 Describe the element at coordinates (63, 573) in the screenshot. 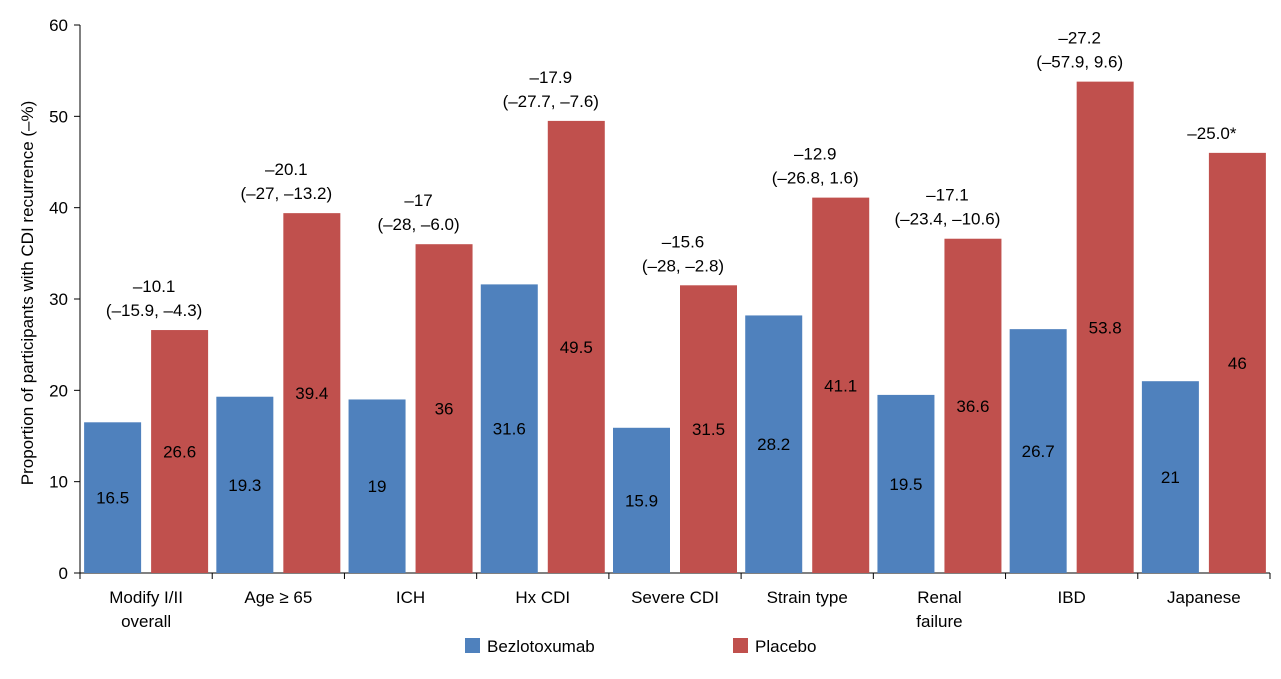

I see `y-tick-label: 0` at that location.